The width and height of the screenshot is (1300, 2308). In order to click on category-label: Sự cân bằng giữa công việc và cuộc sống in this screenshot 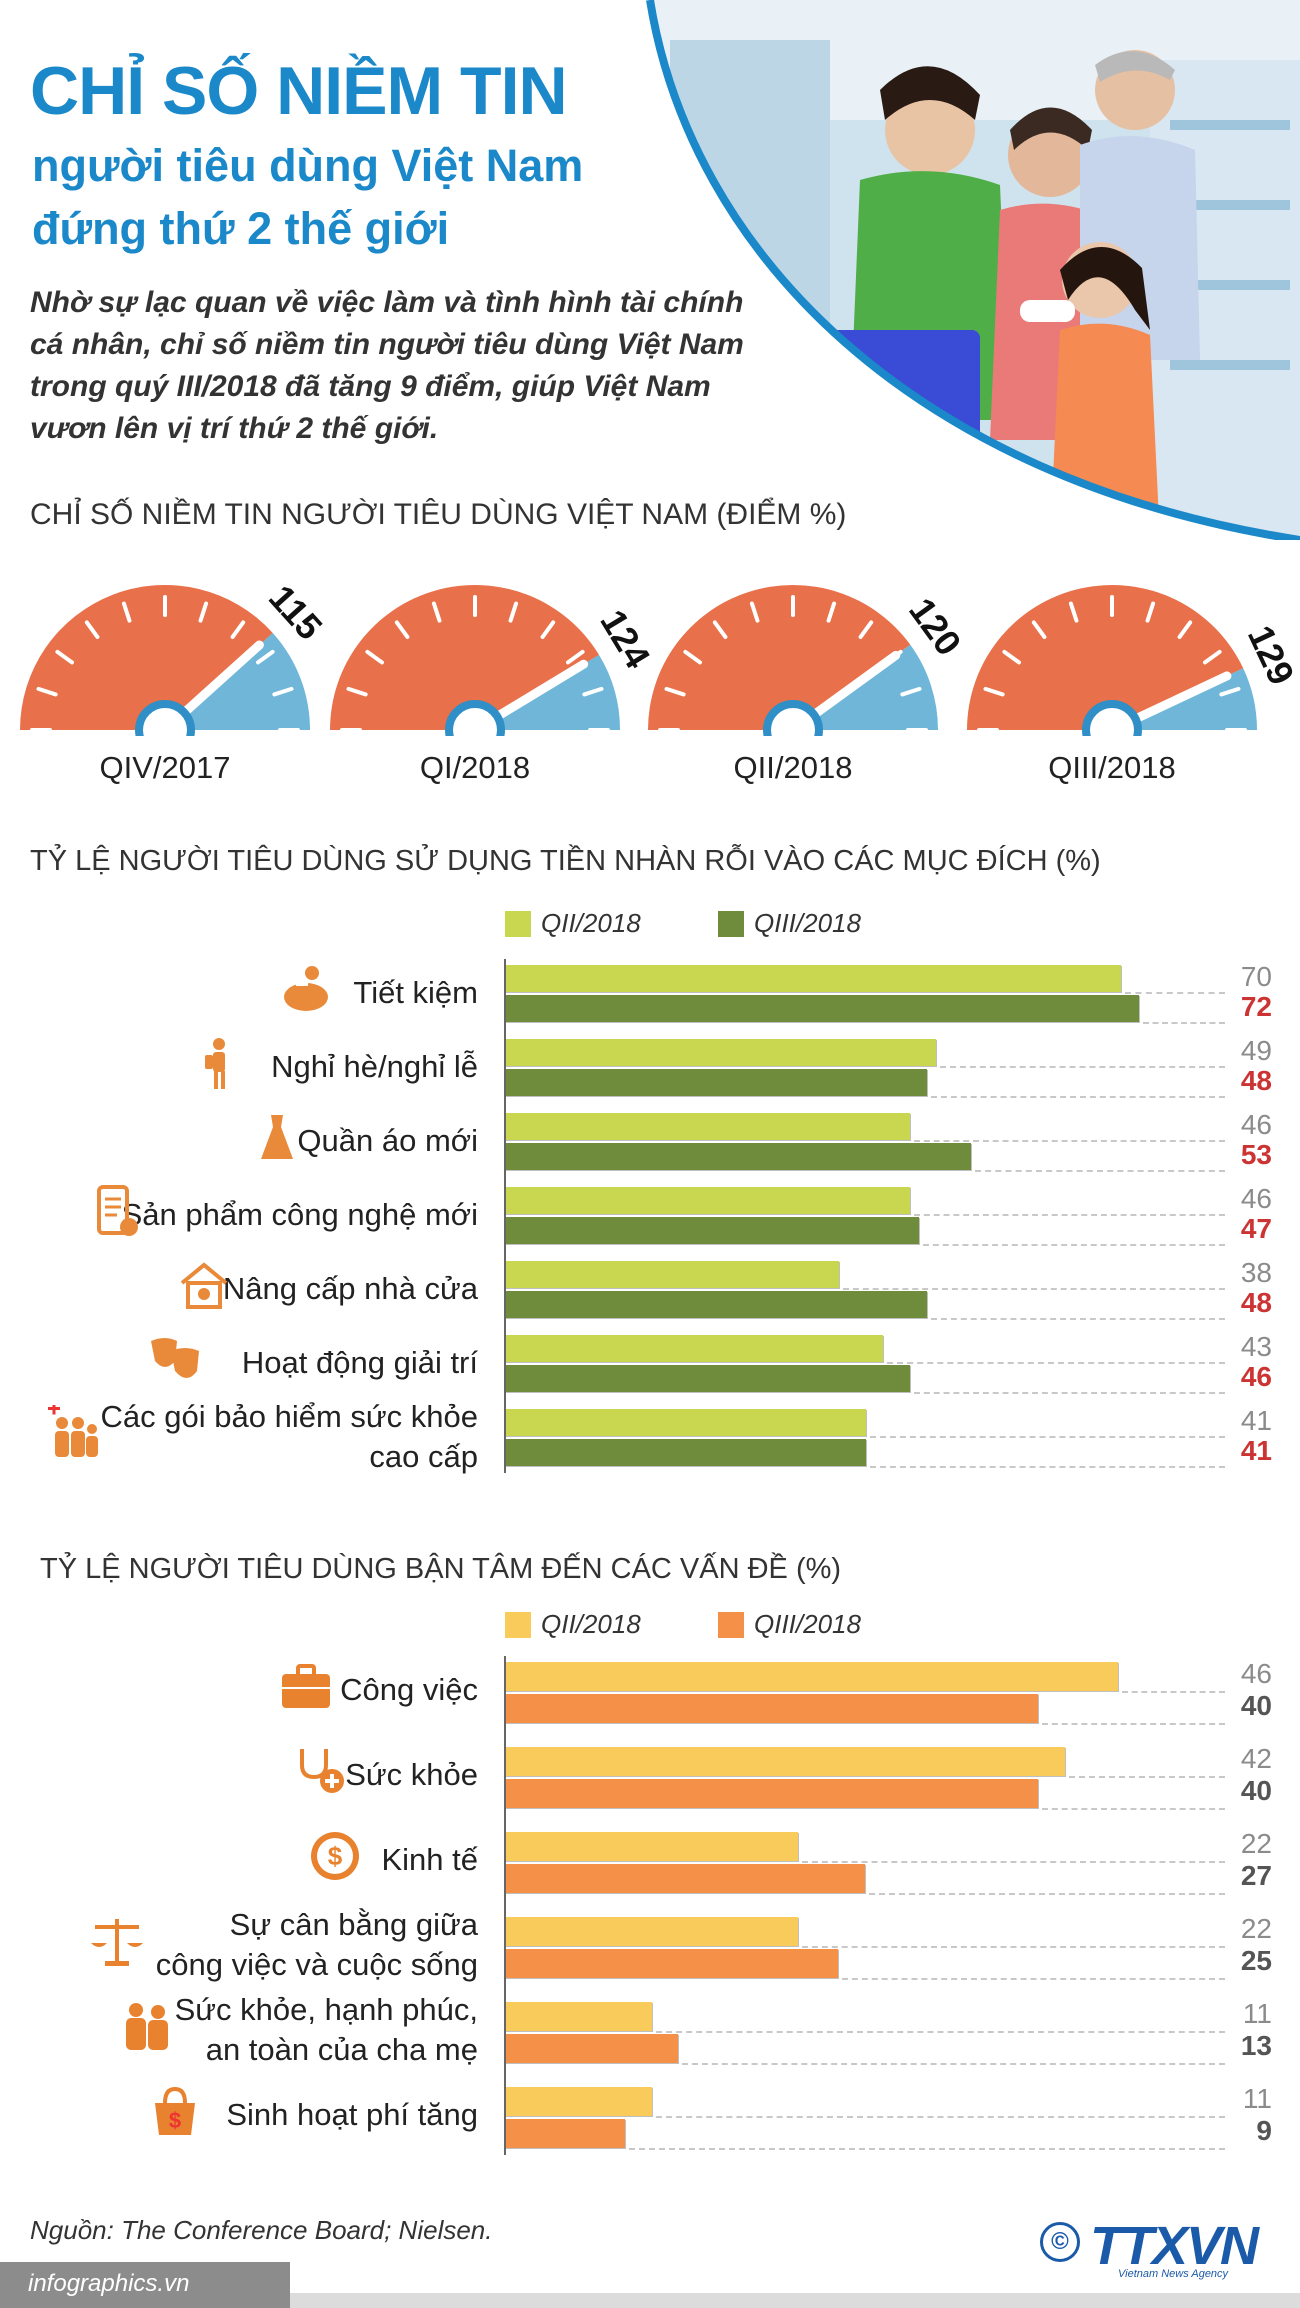, I will do `click(316, 1944)`.